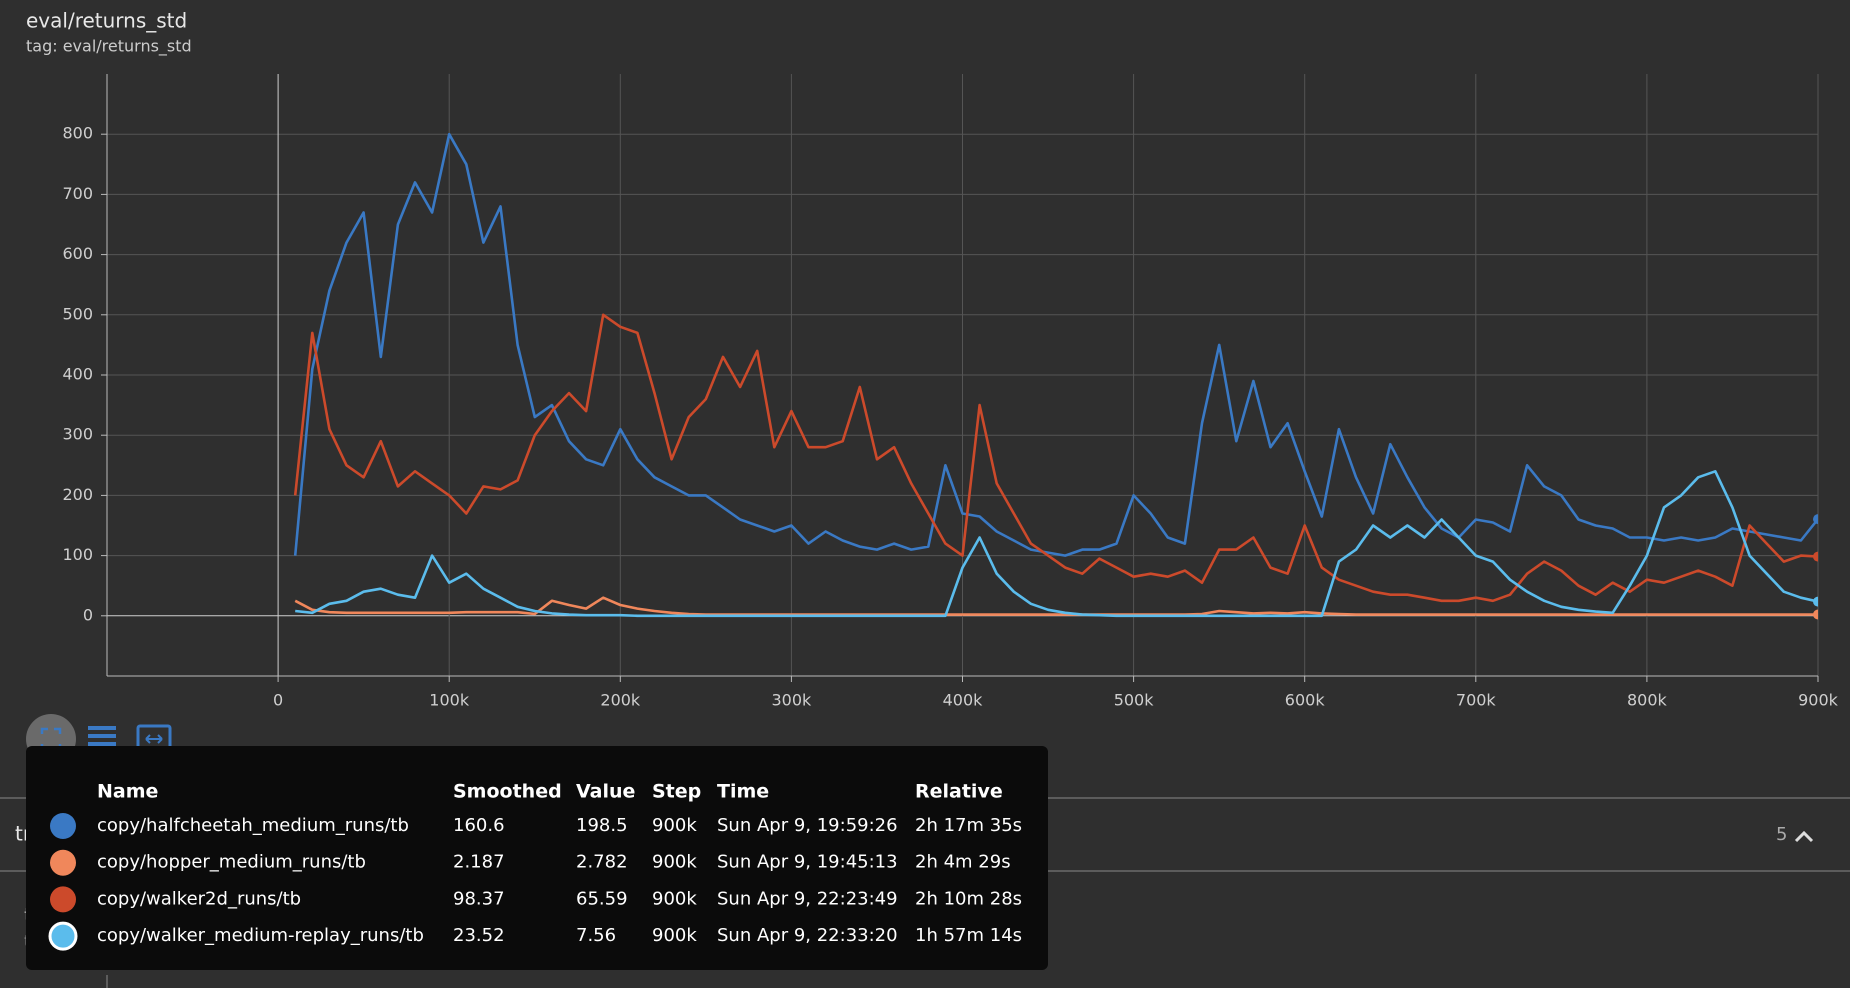 The image size is (1850, 988). I want to click on table-cell: 2h 4m 29s, so click(963, 862).